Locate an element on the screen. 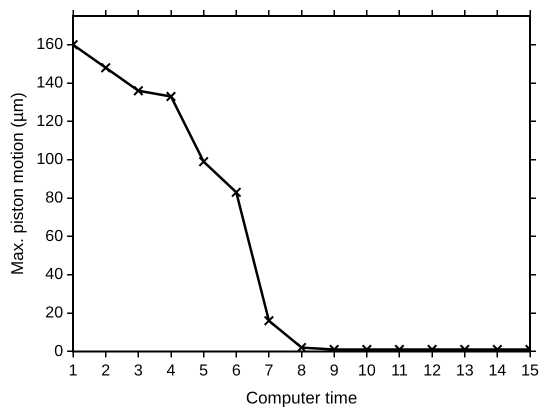 Image resolution: width=548 pixels, height=415 pixels. x-tick-label: 7 is located at coordinates (269, 371).